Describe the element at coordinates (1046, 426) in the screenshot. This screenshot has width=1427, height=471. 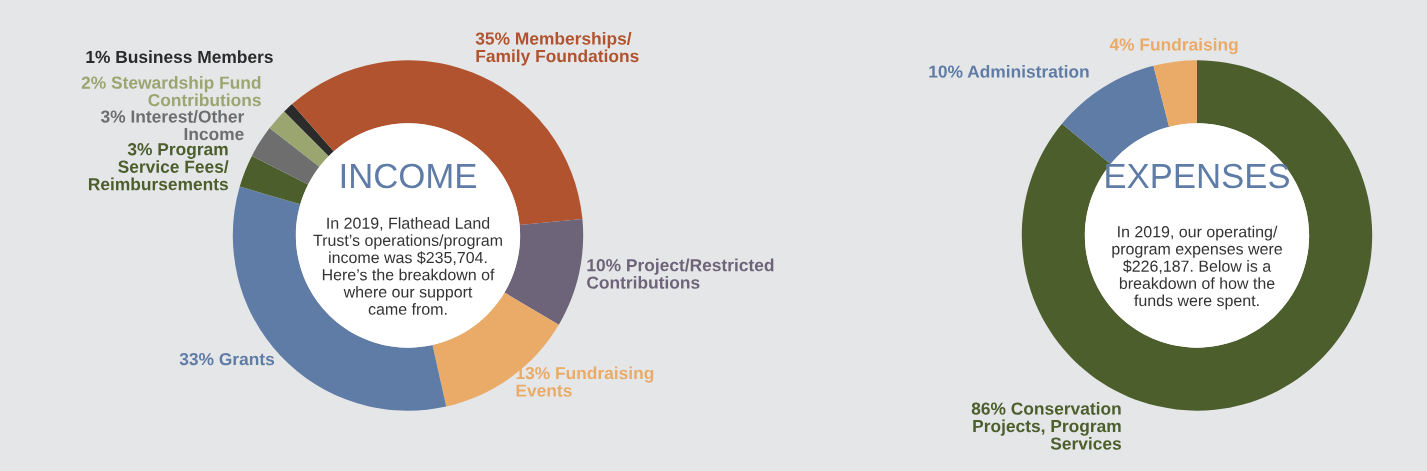
I see `slice-label: 86% Conservation Projects, Program Services` at that location.